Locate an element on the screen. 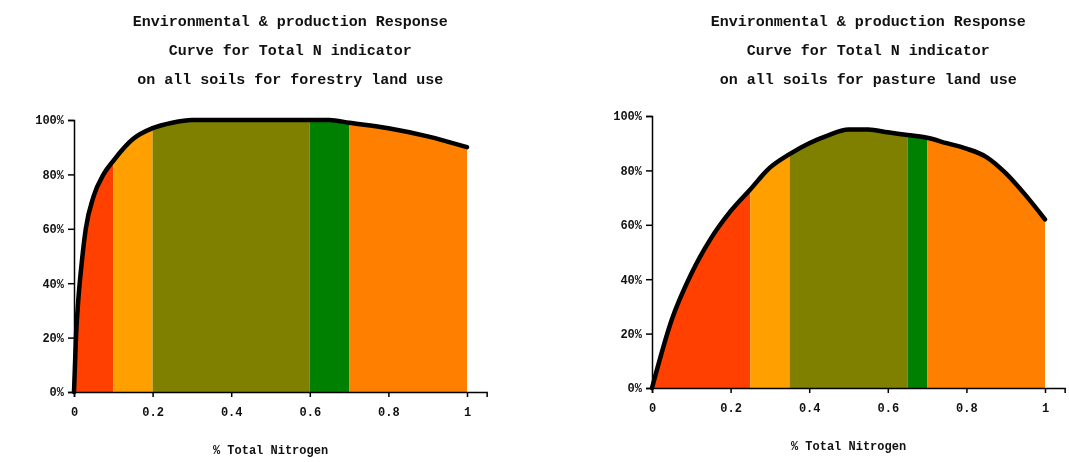 Image resolution: width=1069 pixels, height=462 pixels. chart-title: Environmental & production Response Curve for Total N indicator on all soils for pasture land use is located at coordinates (868, 51).